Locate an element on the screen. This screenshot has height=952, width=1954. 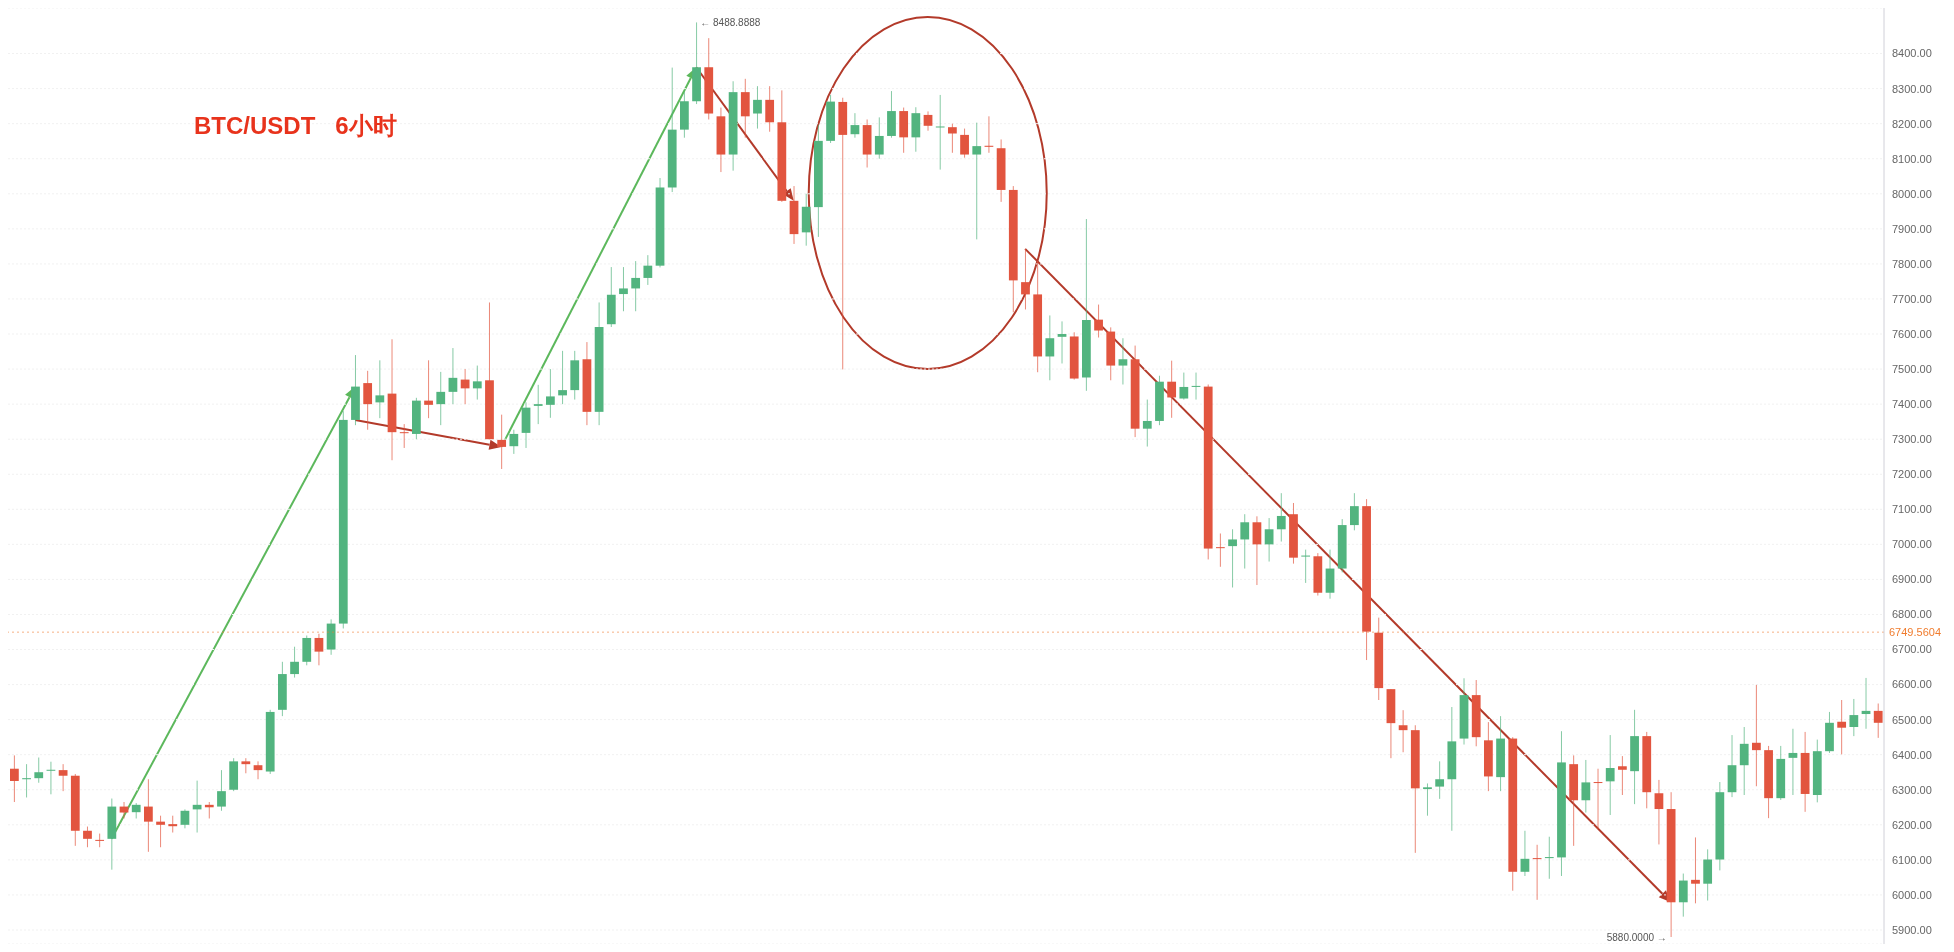
annotation: 5880.0000 → is located at coordinates (1636, 937).